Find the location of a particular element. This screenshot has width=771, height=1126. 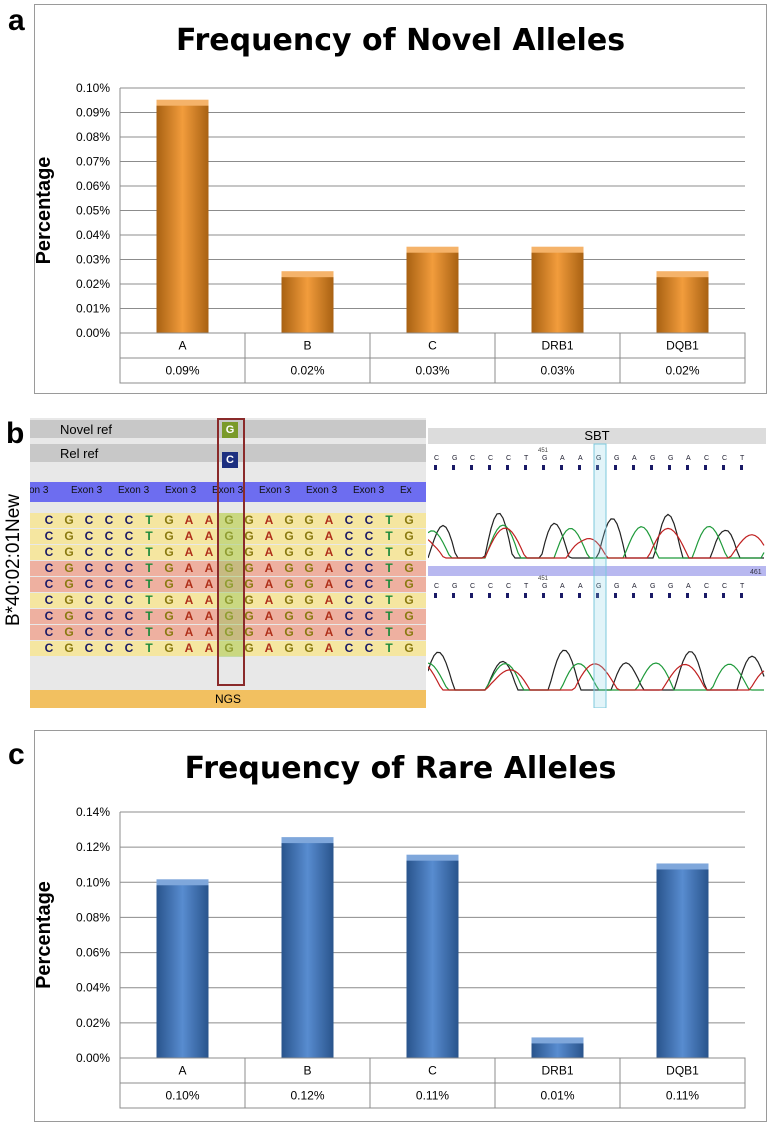

novel-alleles-chart-title: Frequency of Novel Alleles is located at coordinates (400, 40).